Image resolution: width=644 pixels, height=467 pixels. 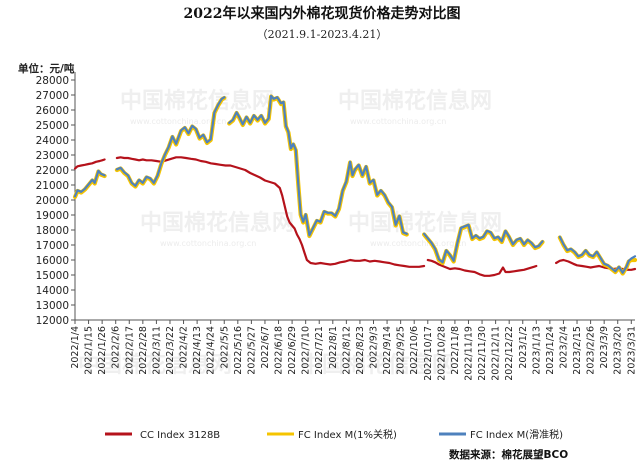 I want to click on y-unit-label: 单位：元/吨, so click(x=46, y=68).